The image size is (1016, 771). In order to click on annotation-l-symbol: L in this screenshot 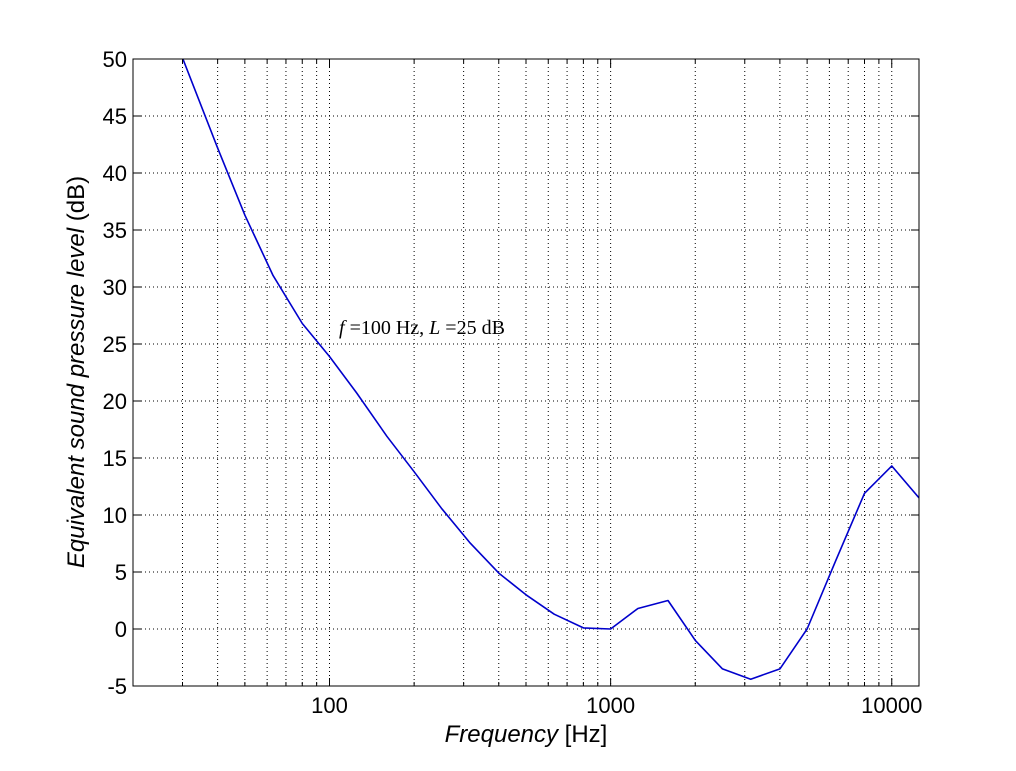, I will do `click(434, 328)`.